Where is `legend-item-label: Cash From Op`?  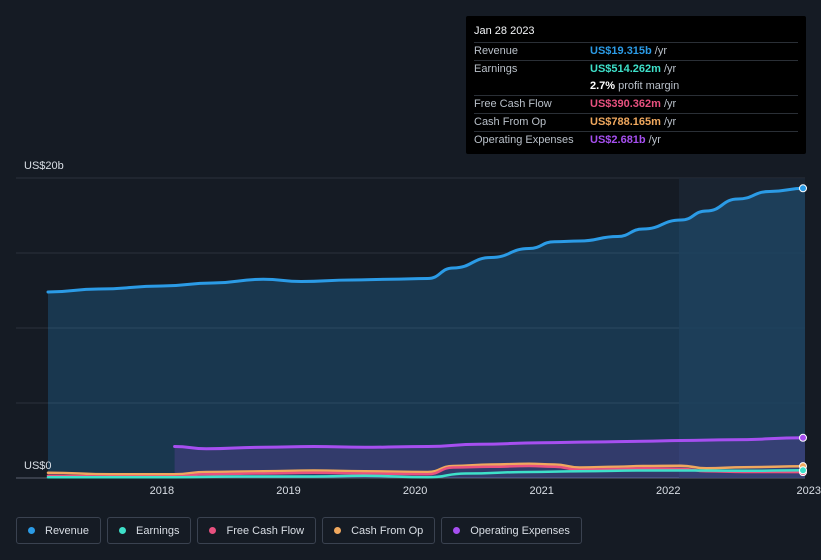
legend-item-label: Cash From Op is located at coordinates (387, 530).